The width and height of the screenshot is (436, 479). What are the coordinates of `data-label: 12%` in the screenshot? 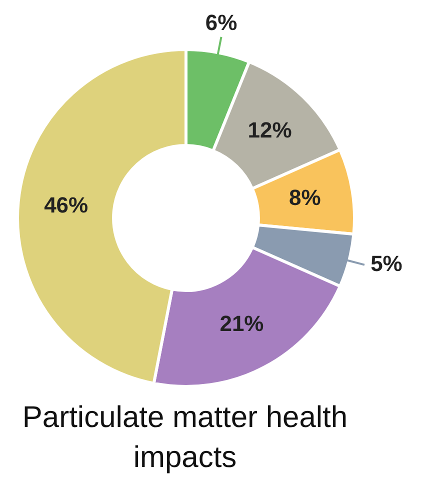 It's located at (270, 130).